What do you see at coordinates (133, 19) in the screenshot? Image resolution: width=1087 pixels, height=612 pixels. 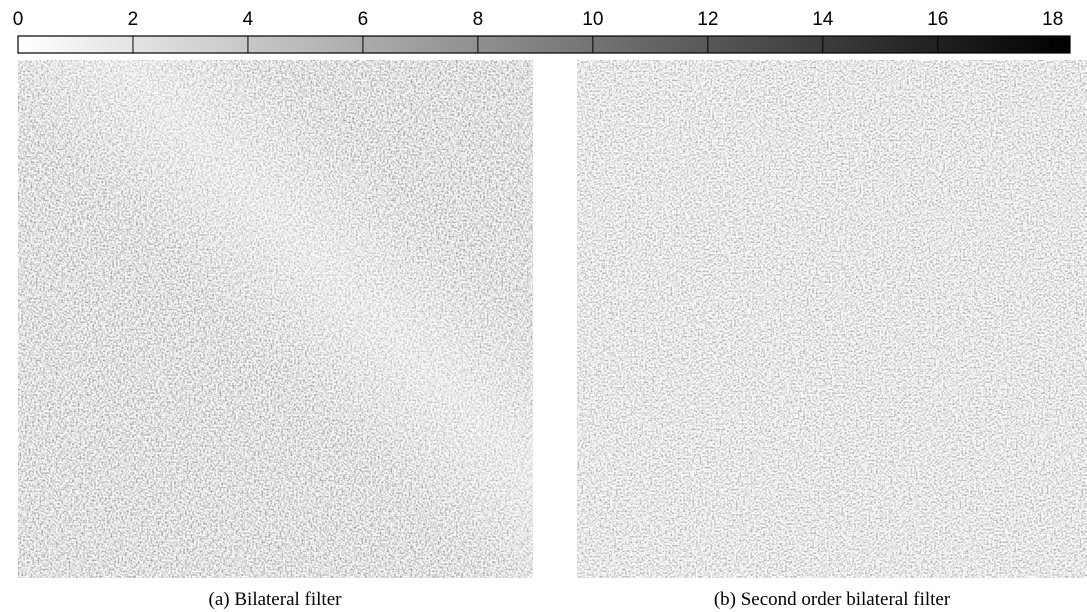 I see `tick-label: 2` at bounding box center [133, 19].